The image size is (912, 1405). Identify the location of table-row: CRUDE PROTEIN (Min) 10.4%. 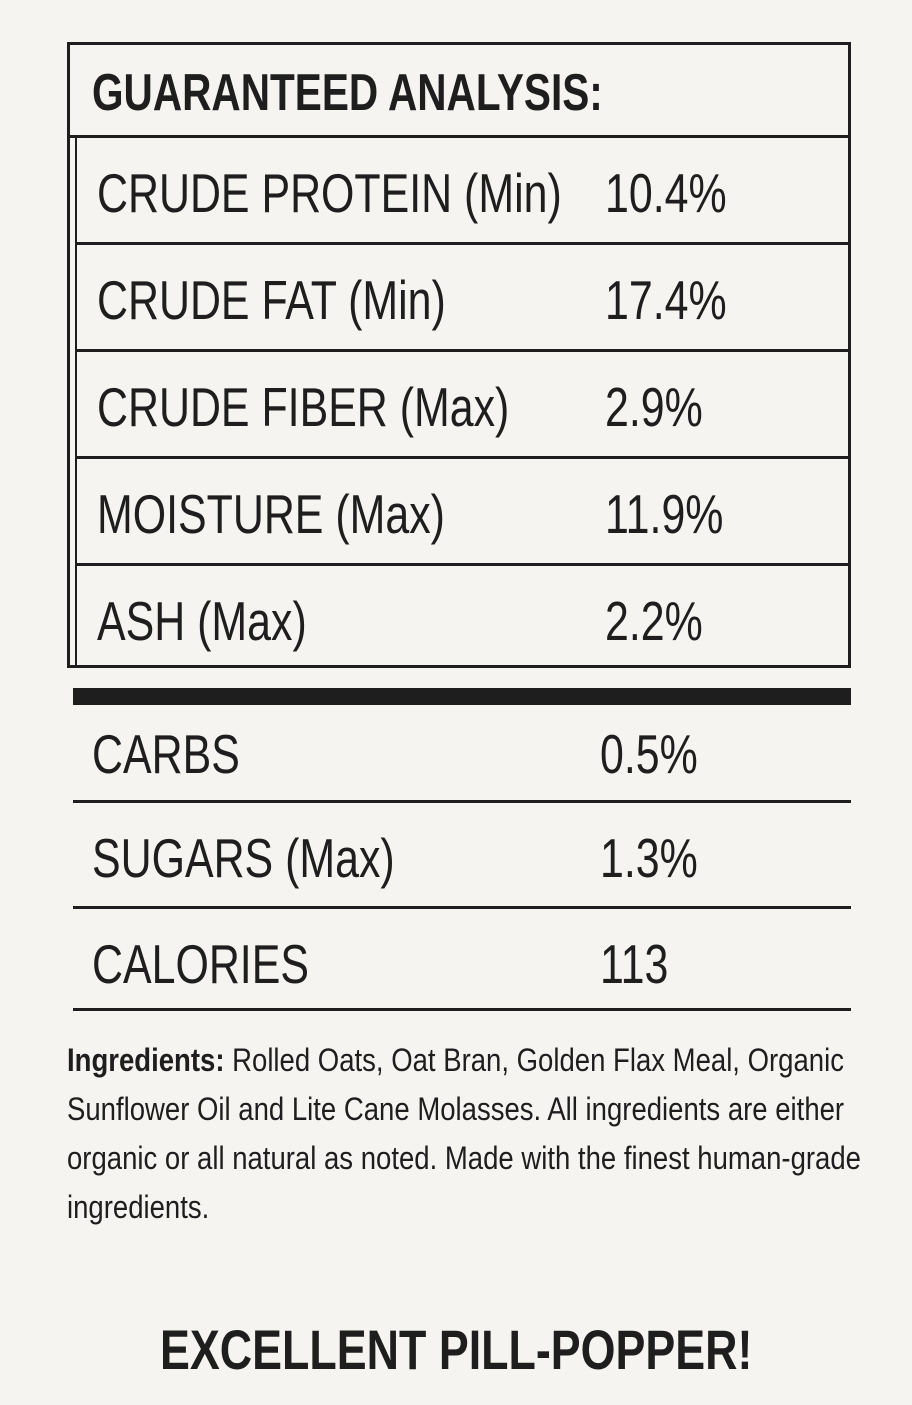
(462, 191).